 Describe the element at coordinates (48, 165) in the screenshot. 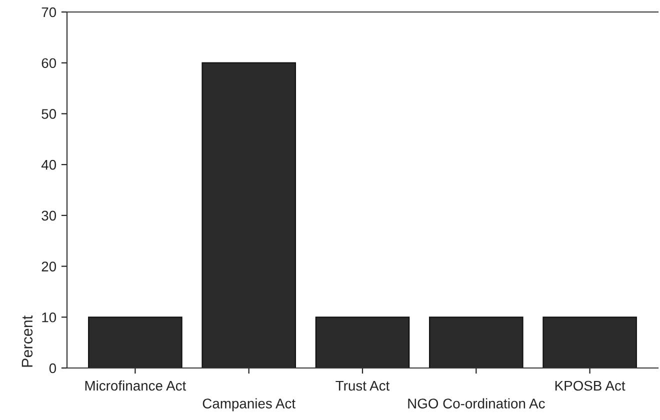

I see `y-tick-label: 40` at that location.